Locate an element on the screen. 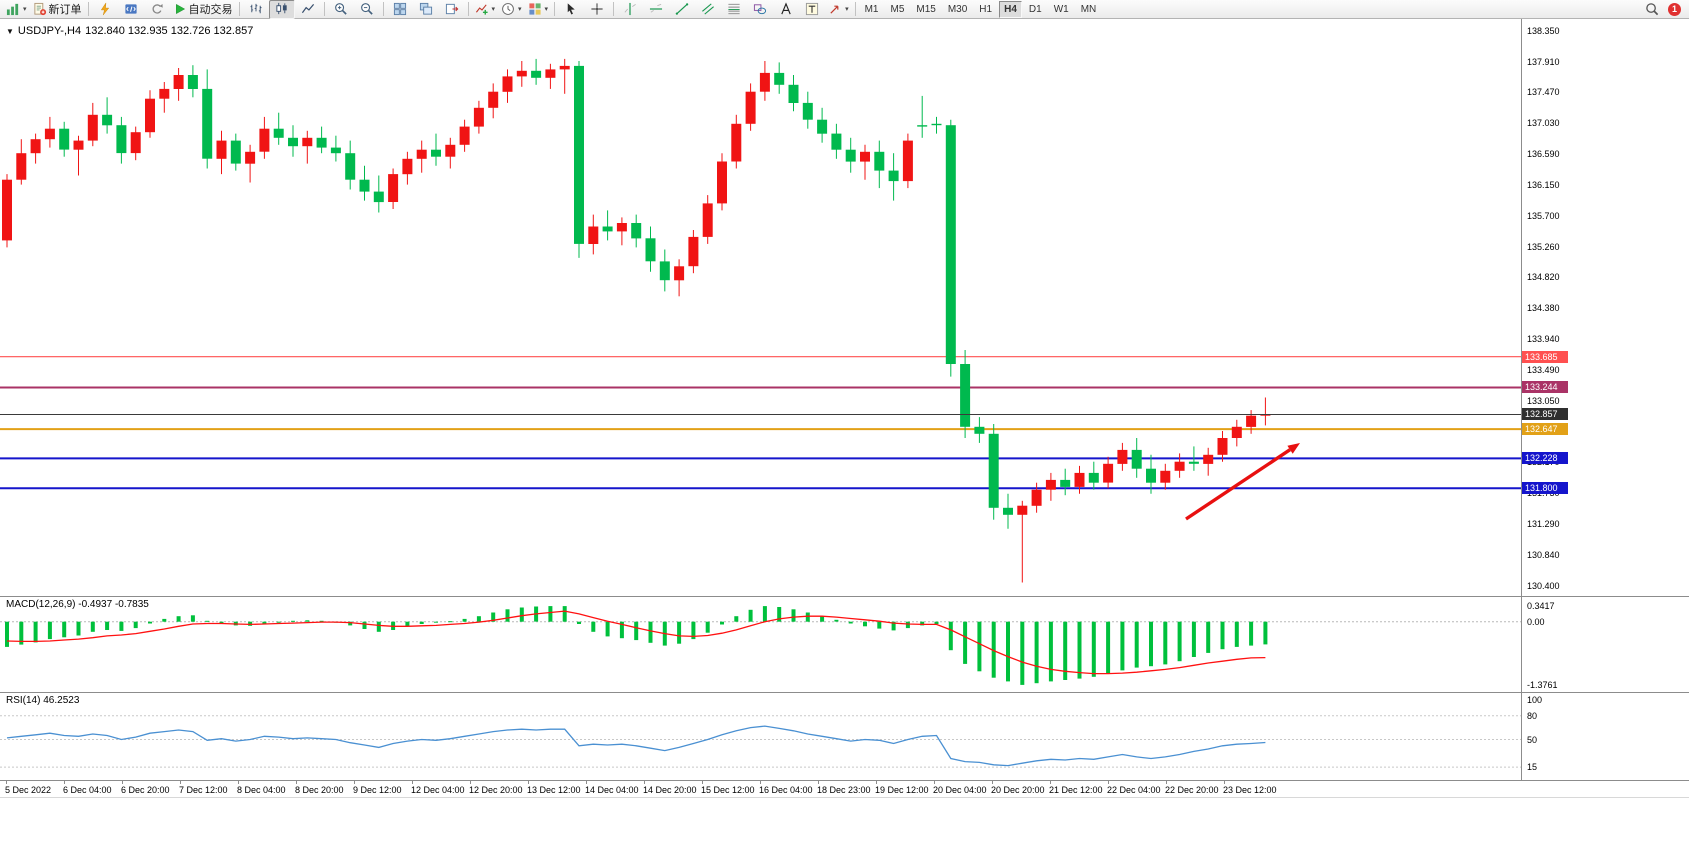  lightning-icon is located at coordinates (105, 9).